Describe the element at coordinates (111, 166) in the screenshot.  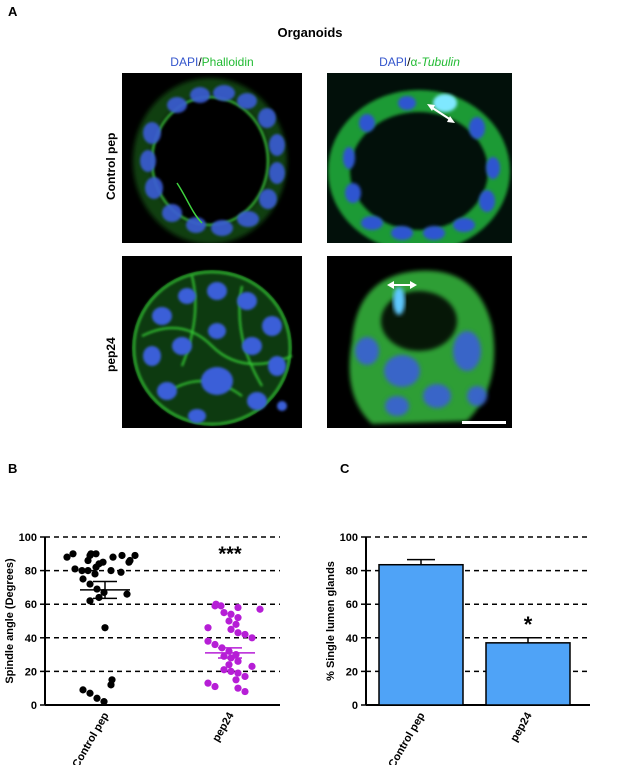
I see `row-label-control: Control pep` at that location.